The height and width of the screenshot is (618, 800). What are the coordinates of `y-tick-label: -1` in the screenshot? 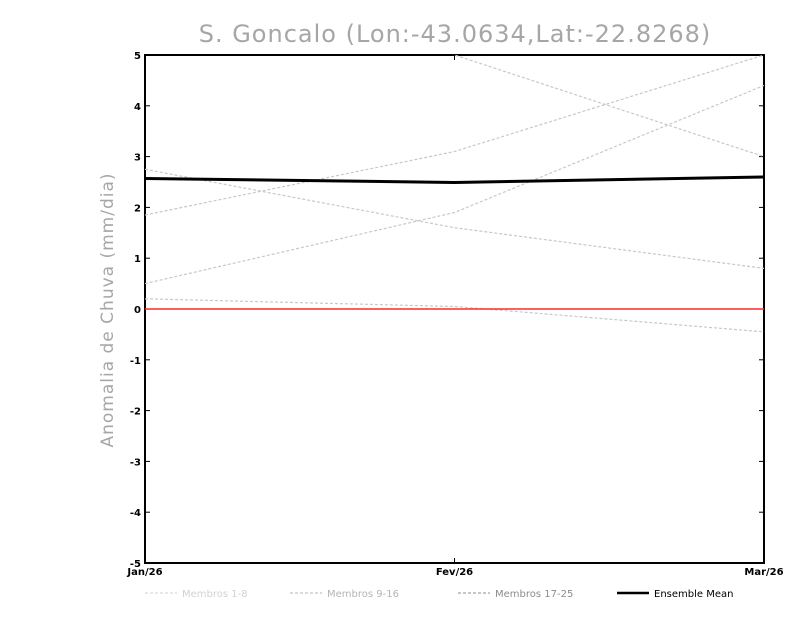 It's located at (135, 361).